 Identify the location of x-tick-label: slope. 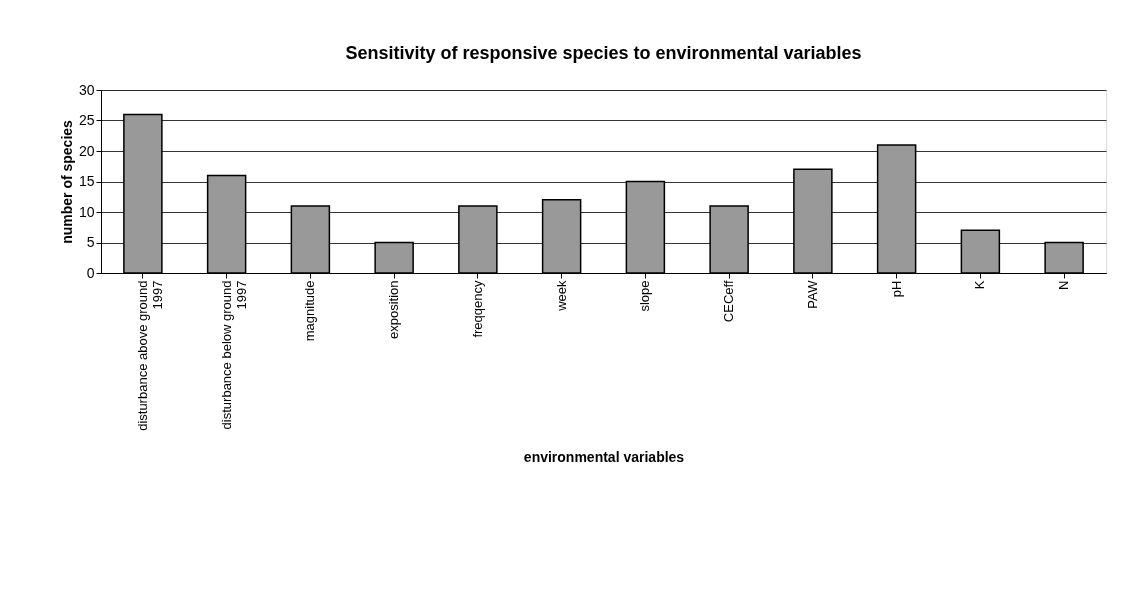
(645, 296).